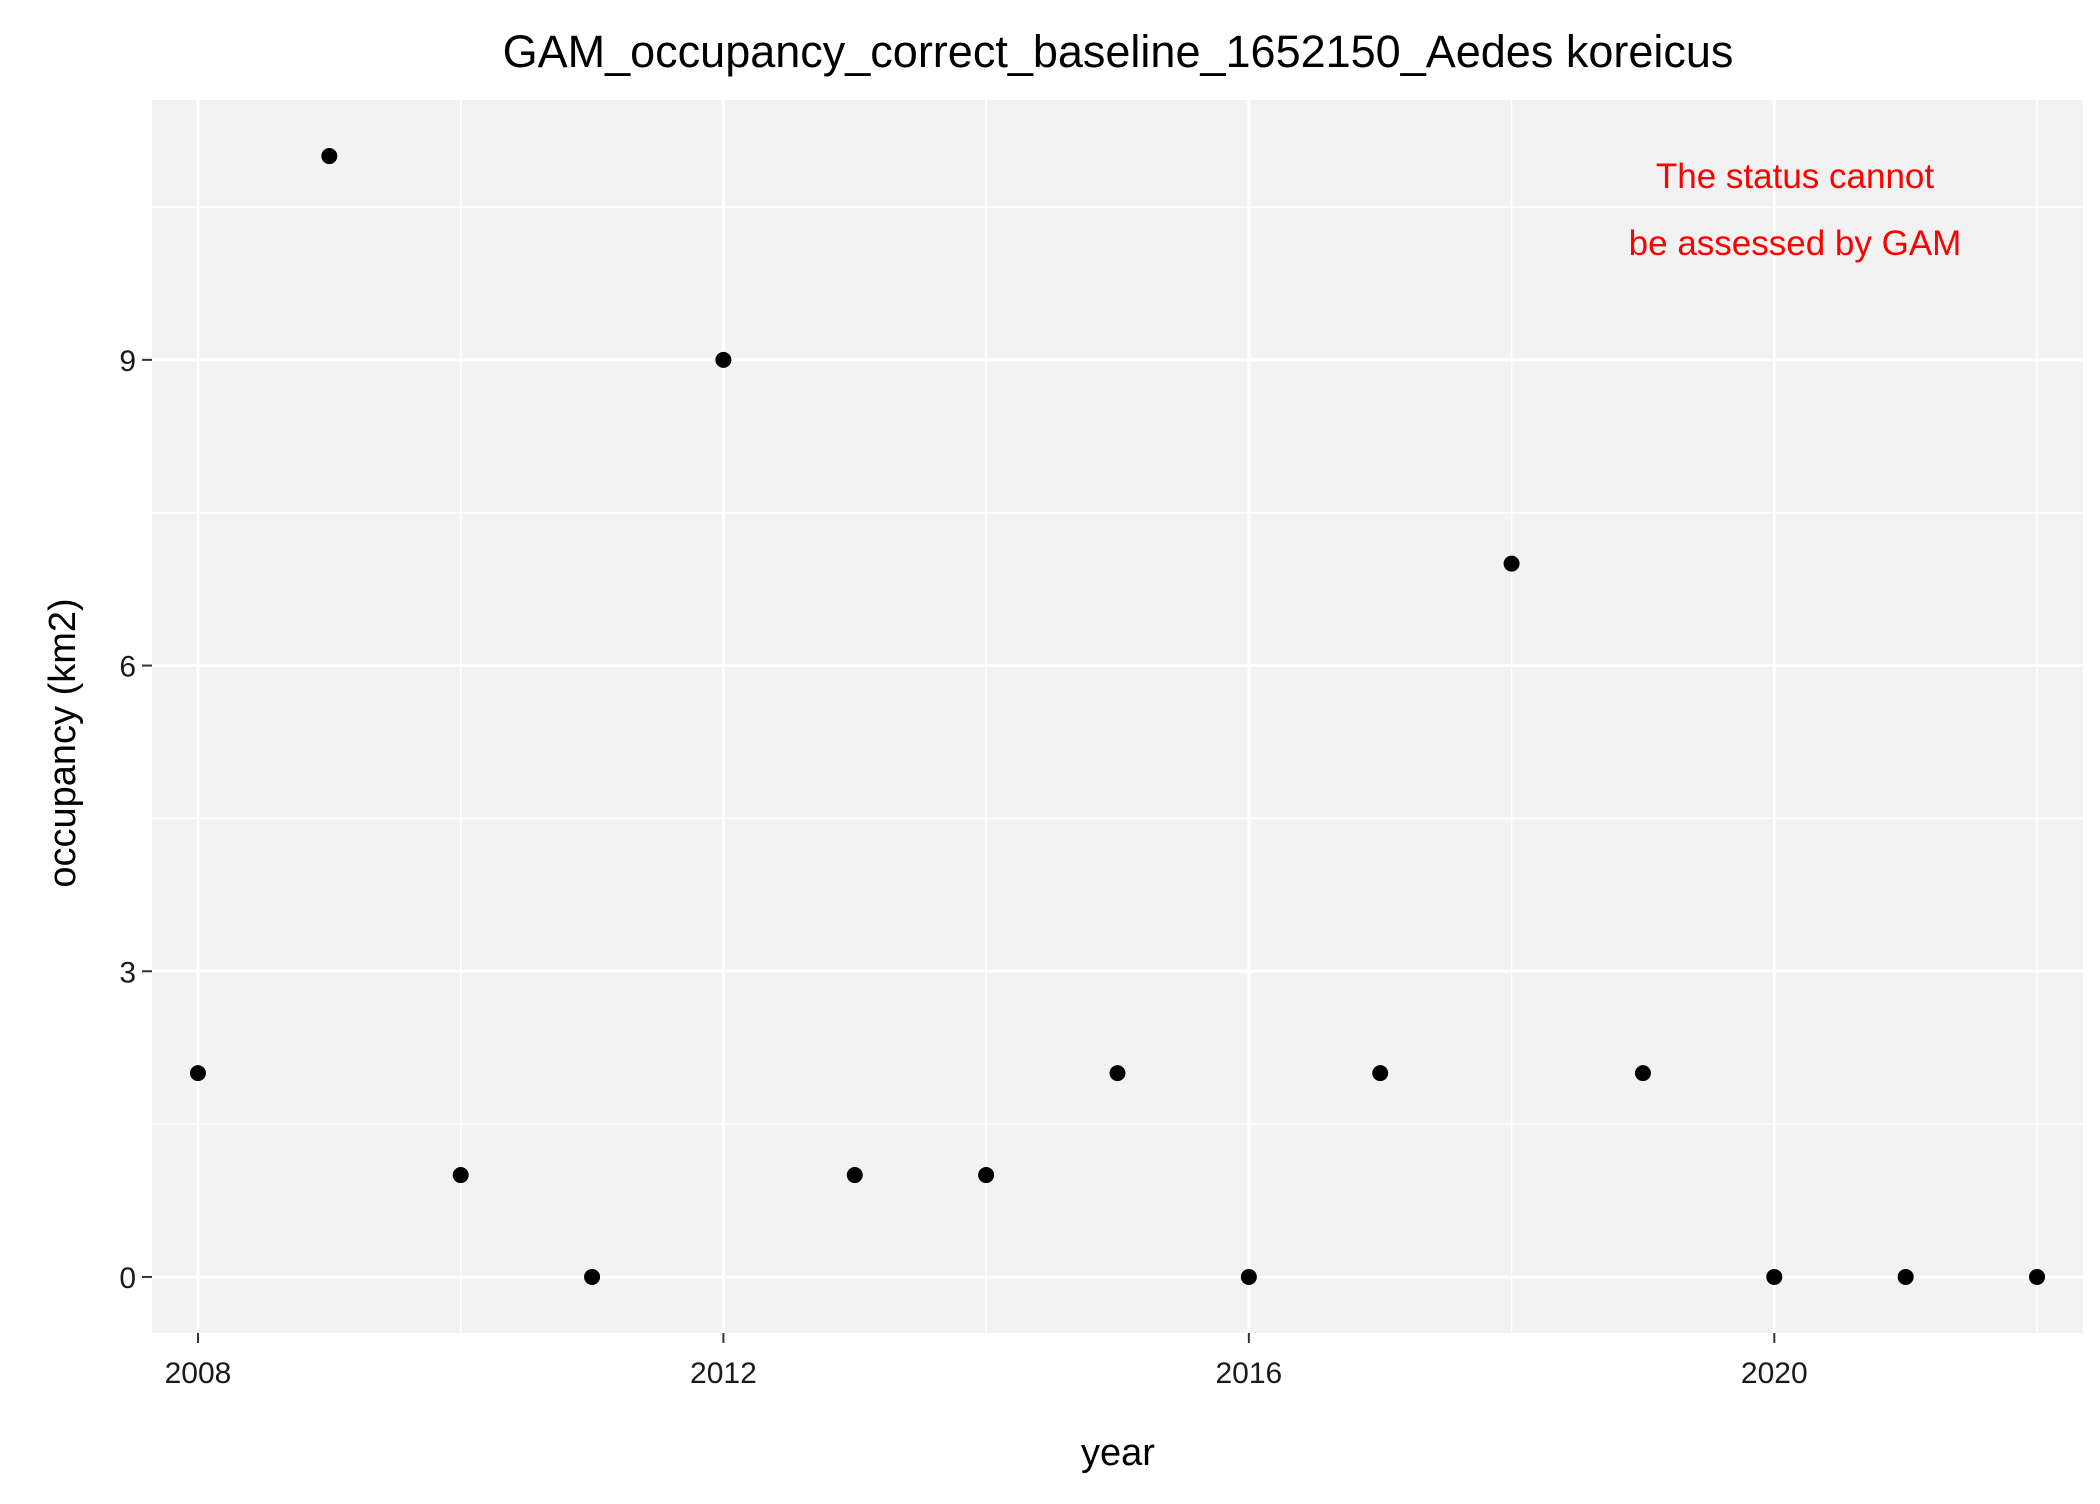 This screenshot has width=2100, height=1504. What do you see at coordinates (723, 1373) in the screenshot?
I see `x-tick-label: 2012` at bounding box center [723, 1373].